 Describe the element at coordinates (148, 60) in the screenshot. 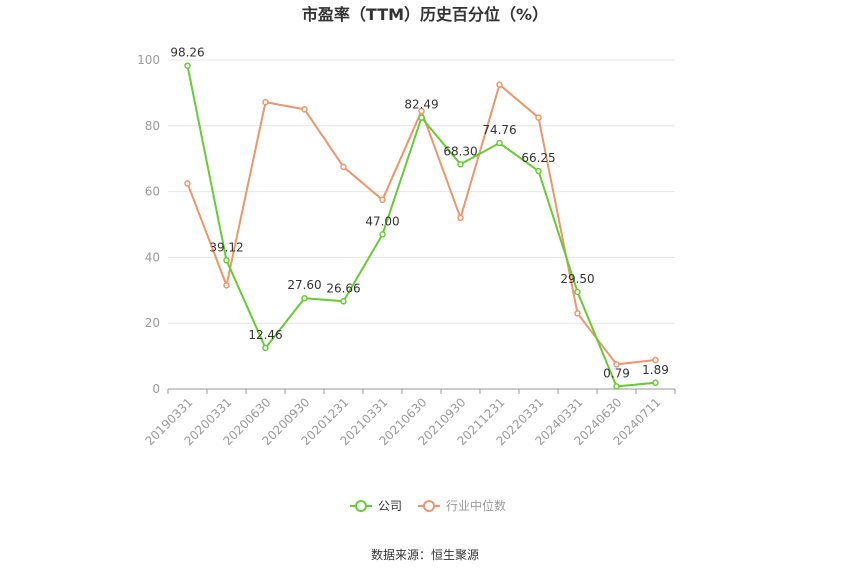

I see `y-tick-label: 100` at that location.